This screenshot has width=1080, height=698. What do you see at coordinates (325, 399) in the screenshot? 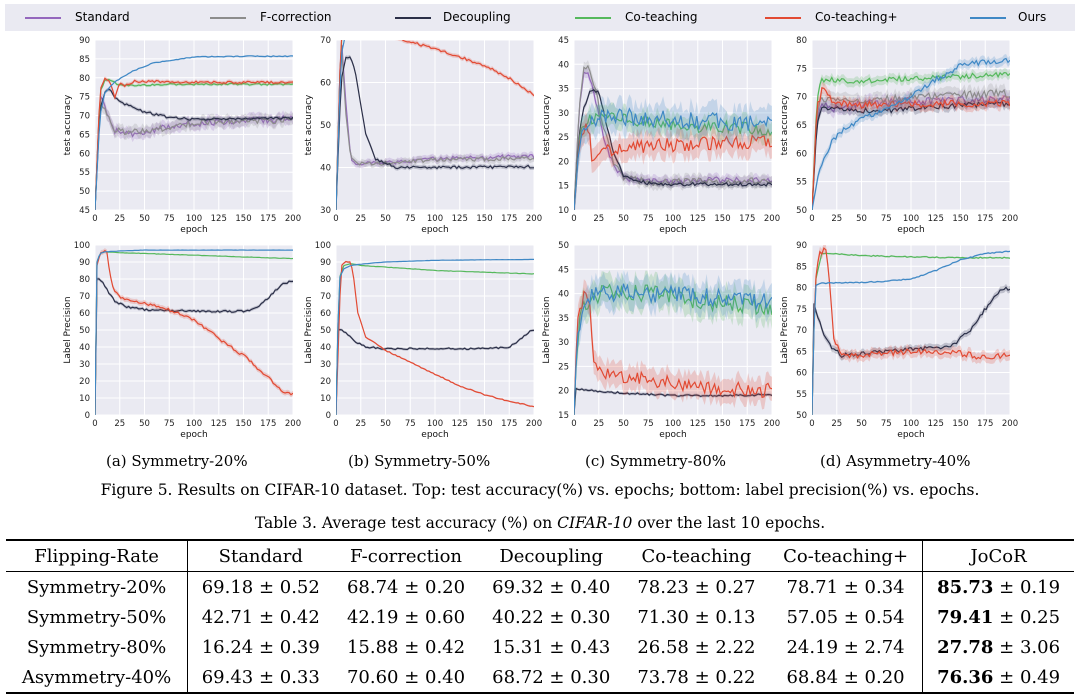
I see `y-tick-label: 10` at bounding box center [325, 399].